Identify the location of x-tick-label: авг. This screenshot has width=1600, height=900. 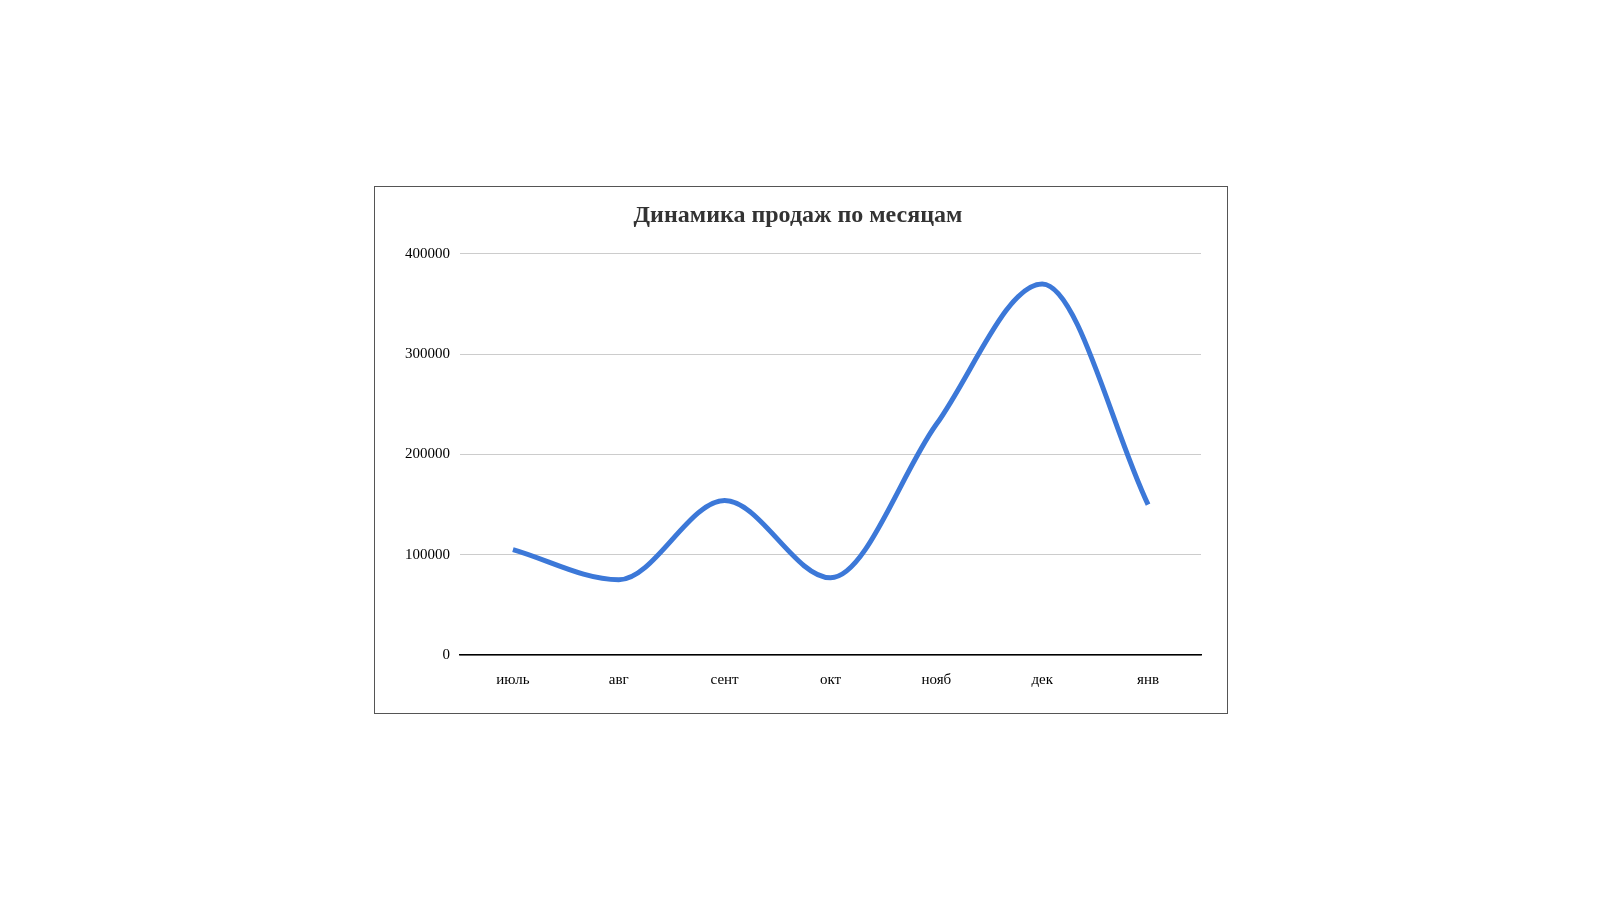
(618, 678).